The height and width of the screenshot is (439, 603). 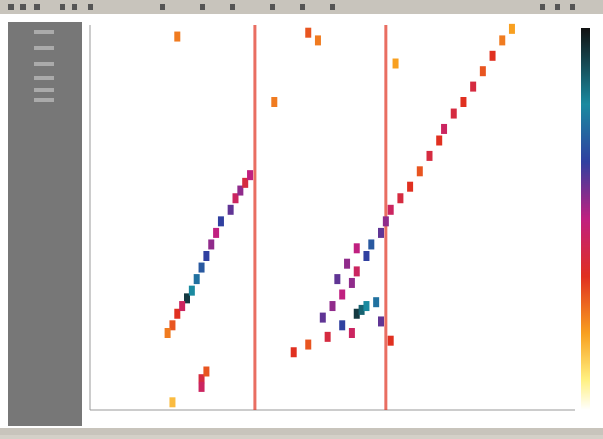 I want to click on colorbar, so click(x=585, y=219).